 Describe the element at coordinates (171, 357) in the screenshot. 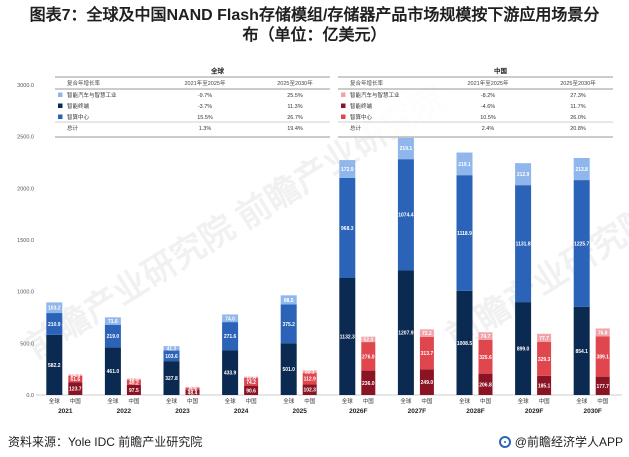

I see `global-data-label: 103.6` at that location.